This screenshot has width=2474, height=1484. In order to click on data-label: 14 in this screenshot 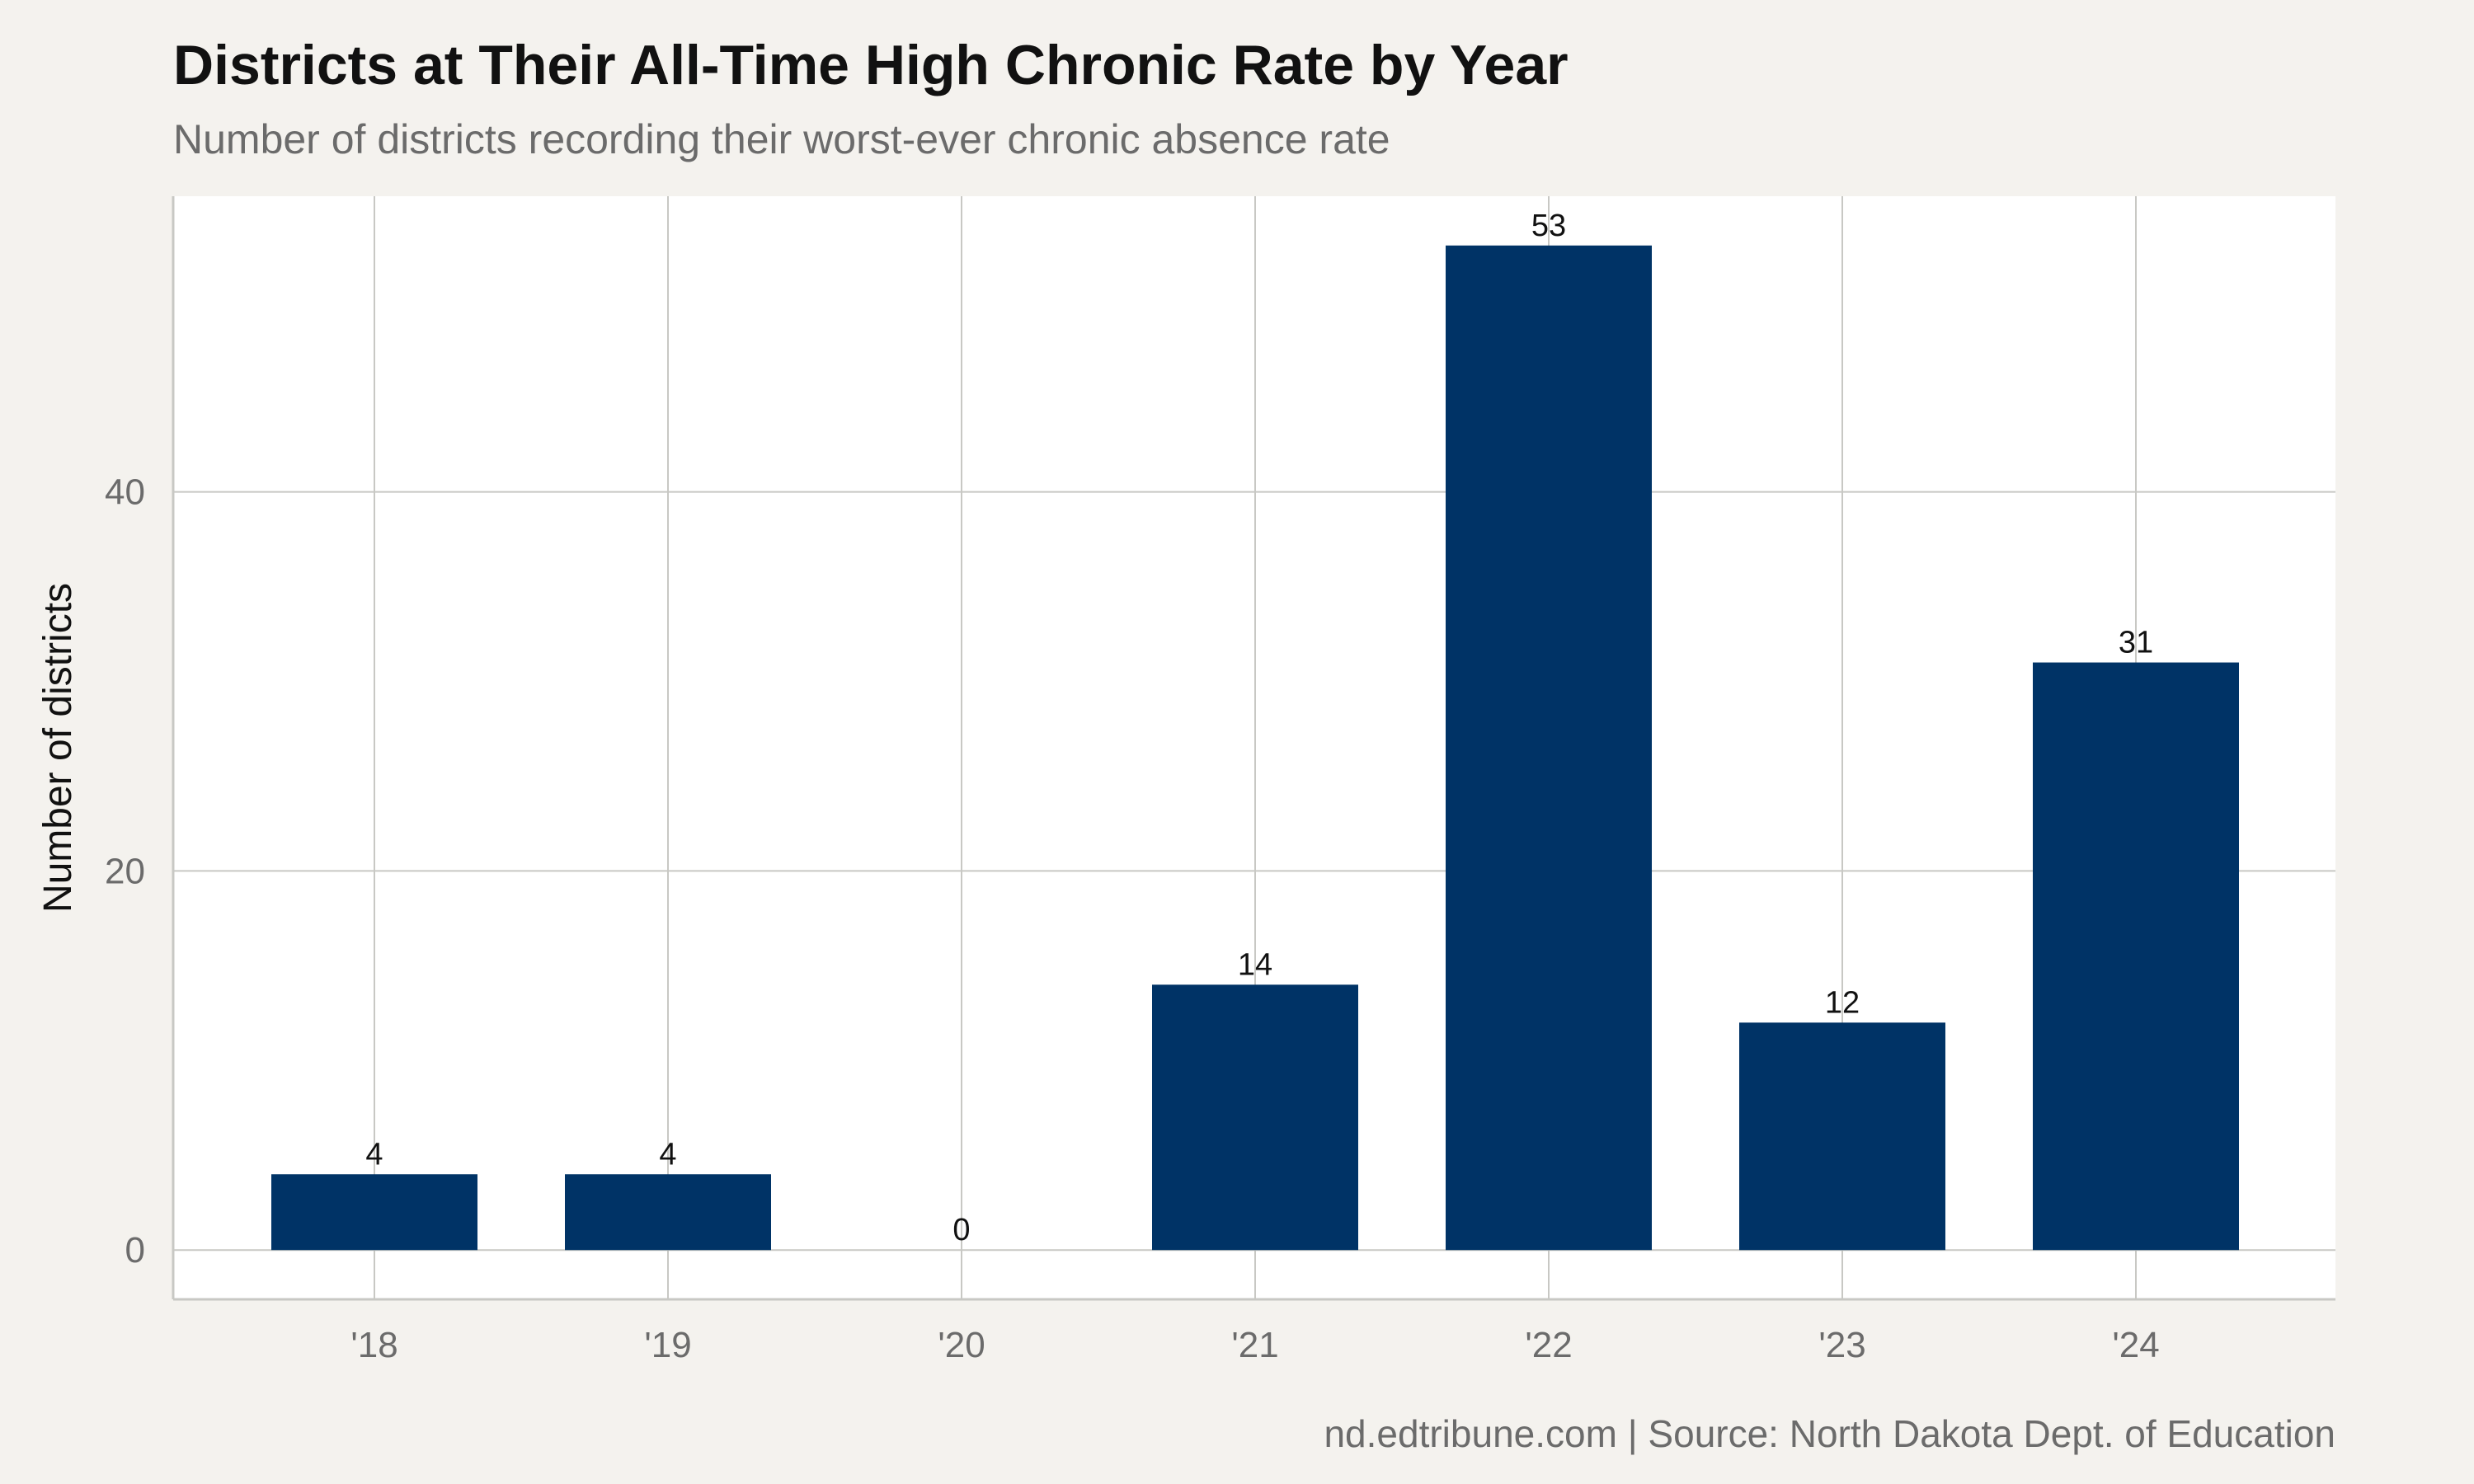, I will do `click(1255, 965)`.